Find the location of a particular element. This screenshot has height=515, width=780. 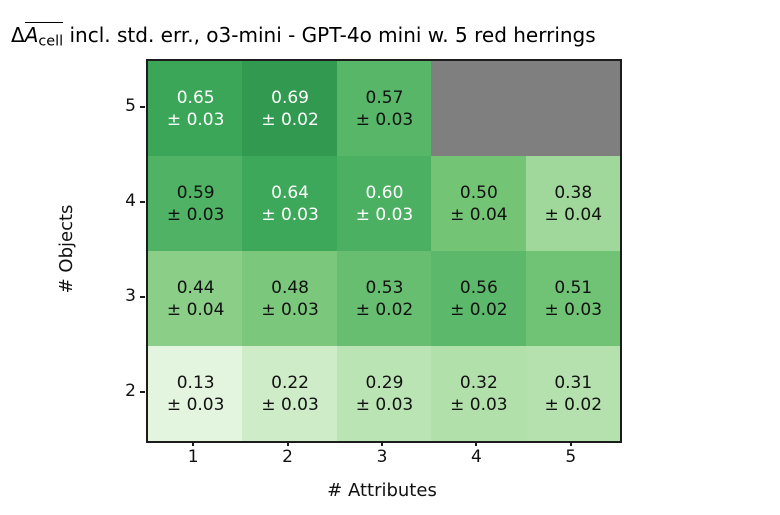

cell-value: 0.13 is located at coordinates (195, 382).